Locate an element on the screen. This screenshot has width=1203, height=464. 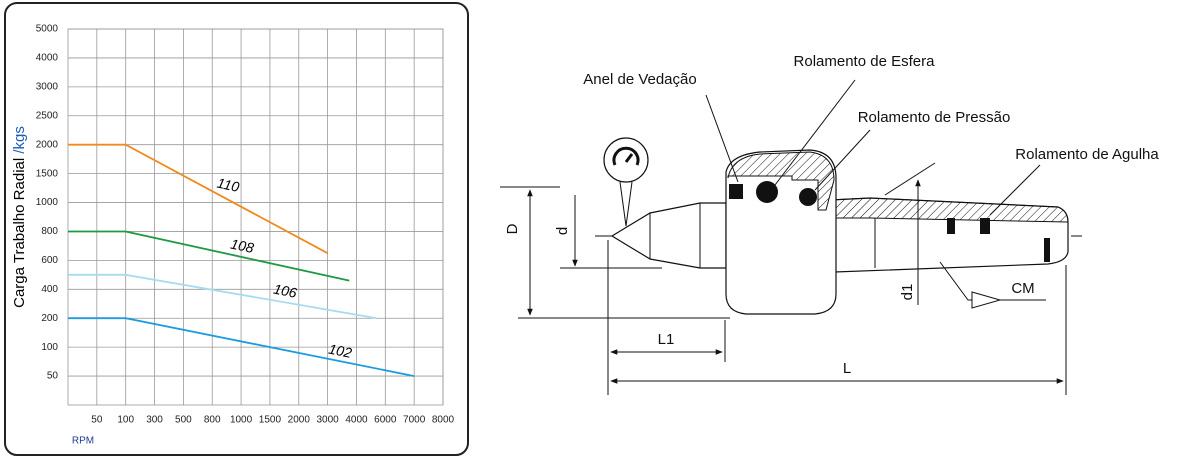
gauge-pointer is located at coordinates (626, 204).